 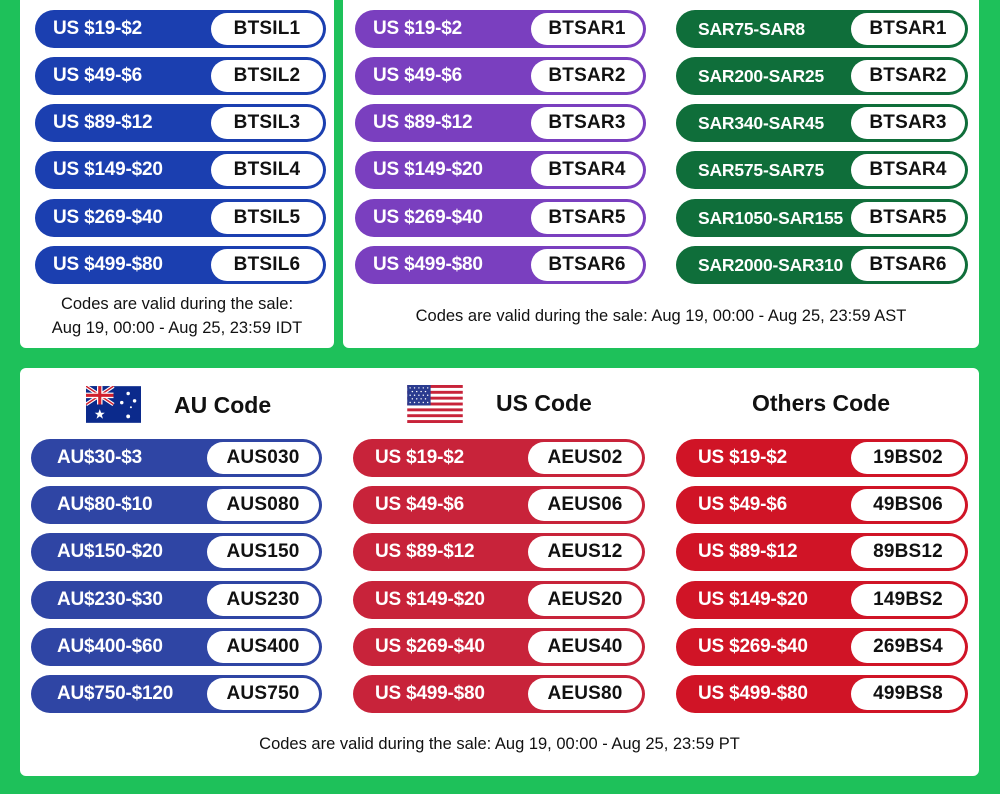 I want to click on coupon-code: 89BS12, so click(x=908, y=552).